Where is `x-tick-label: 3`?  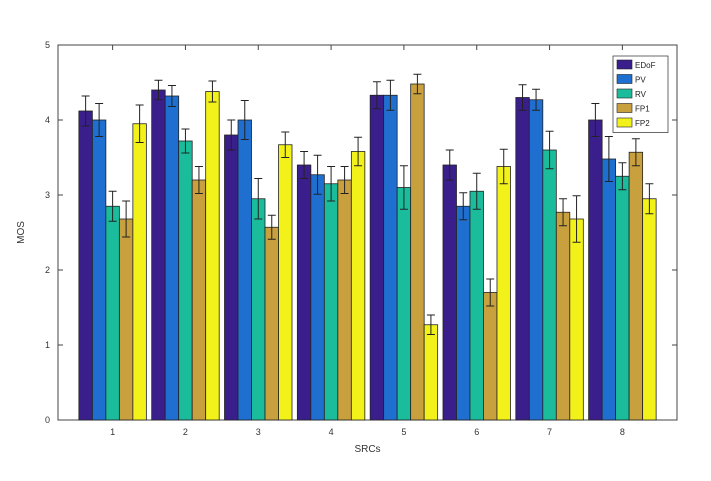
x-tick-label: 3 is located at coordinates (258, 432).